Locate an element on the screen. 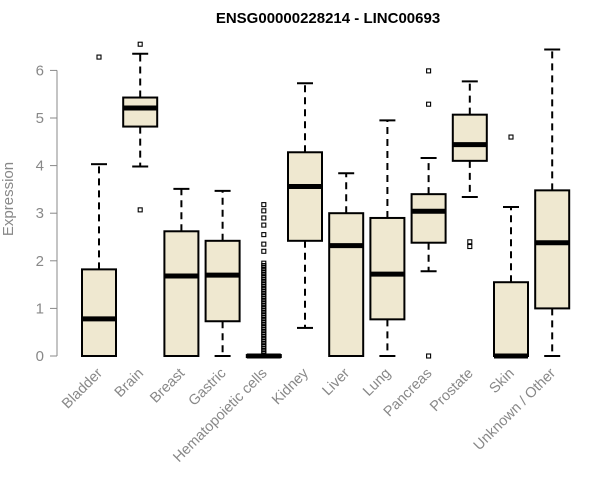 This screenshot has width=600, height=500. y-tick-label: 5 is located at coordinates (40, 118).